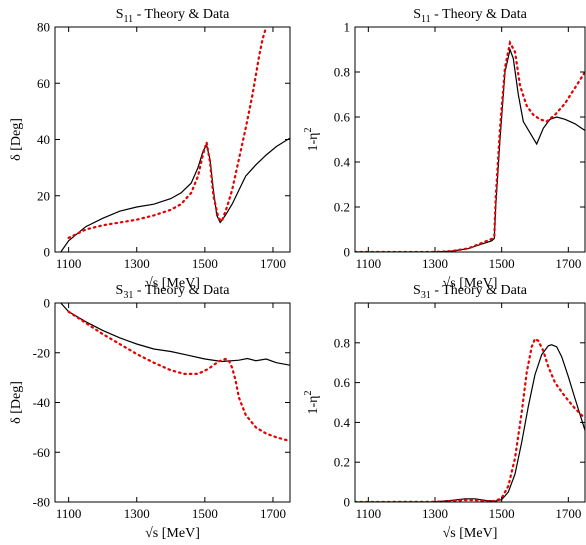  I want to click on chart-bottom-left-title: S31 - Theory & Data, so click(173, 292).